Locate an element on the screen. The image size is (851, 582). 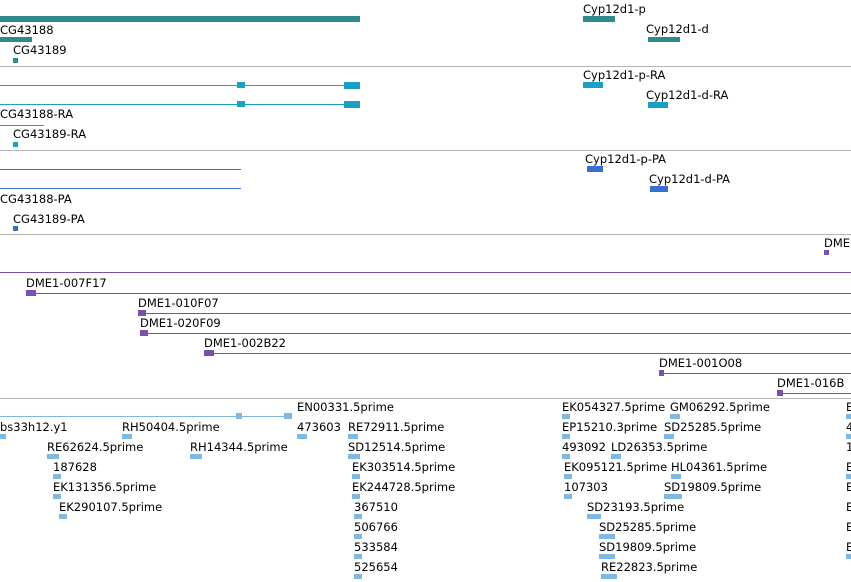
transcript-label-cg43188-ra: CG43188-RA is located at coordinates (37, 114).